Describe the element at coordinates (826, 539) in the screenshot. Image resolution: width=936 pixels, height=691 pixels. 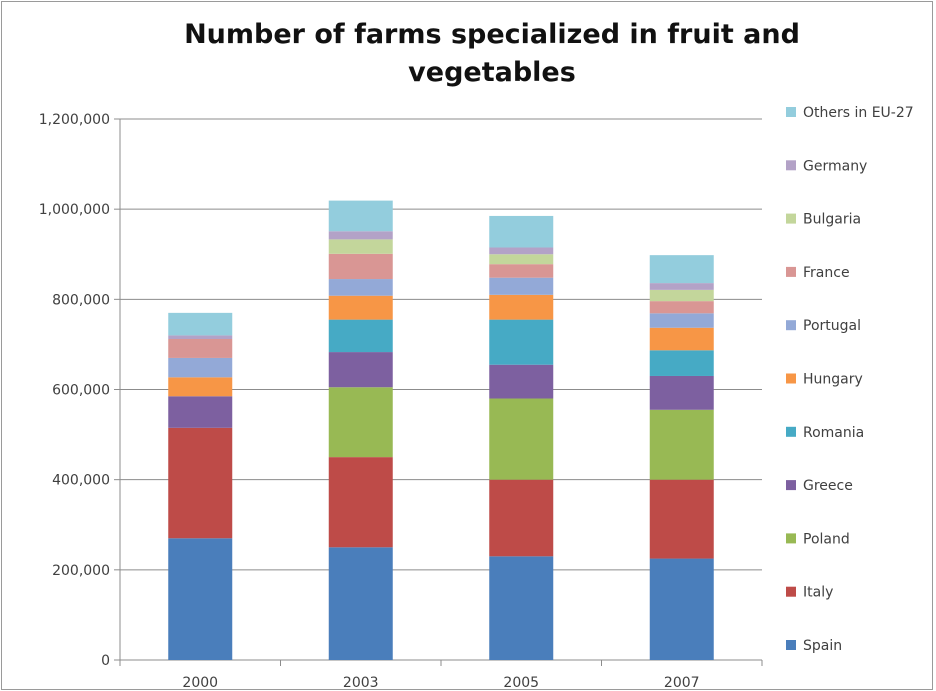
I see `legend-label: Poland` at that location.